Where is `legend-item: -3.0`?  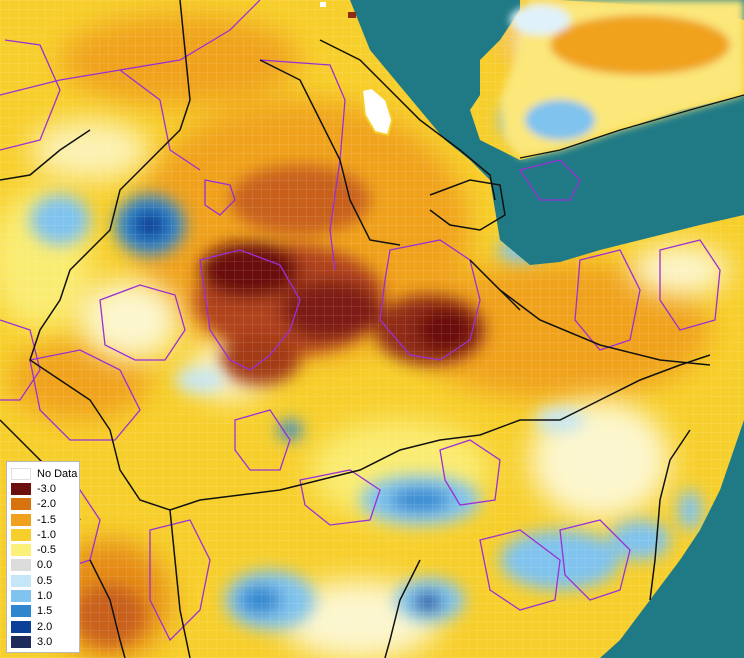 legend-item: -3.0 is located at coordinates (45, 488).